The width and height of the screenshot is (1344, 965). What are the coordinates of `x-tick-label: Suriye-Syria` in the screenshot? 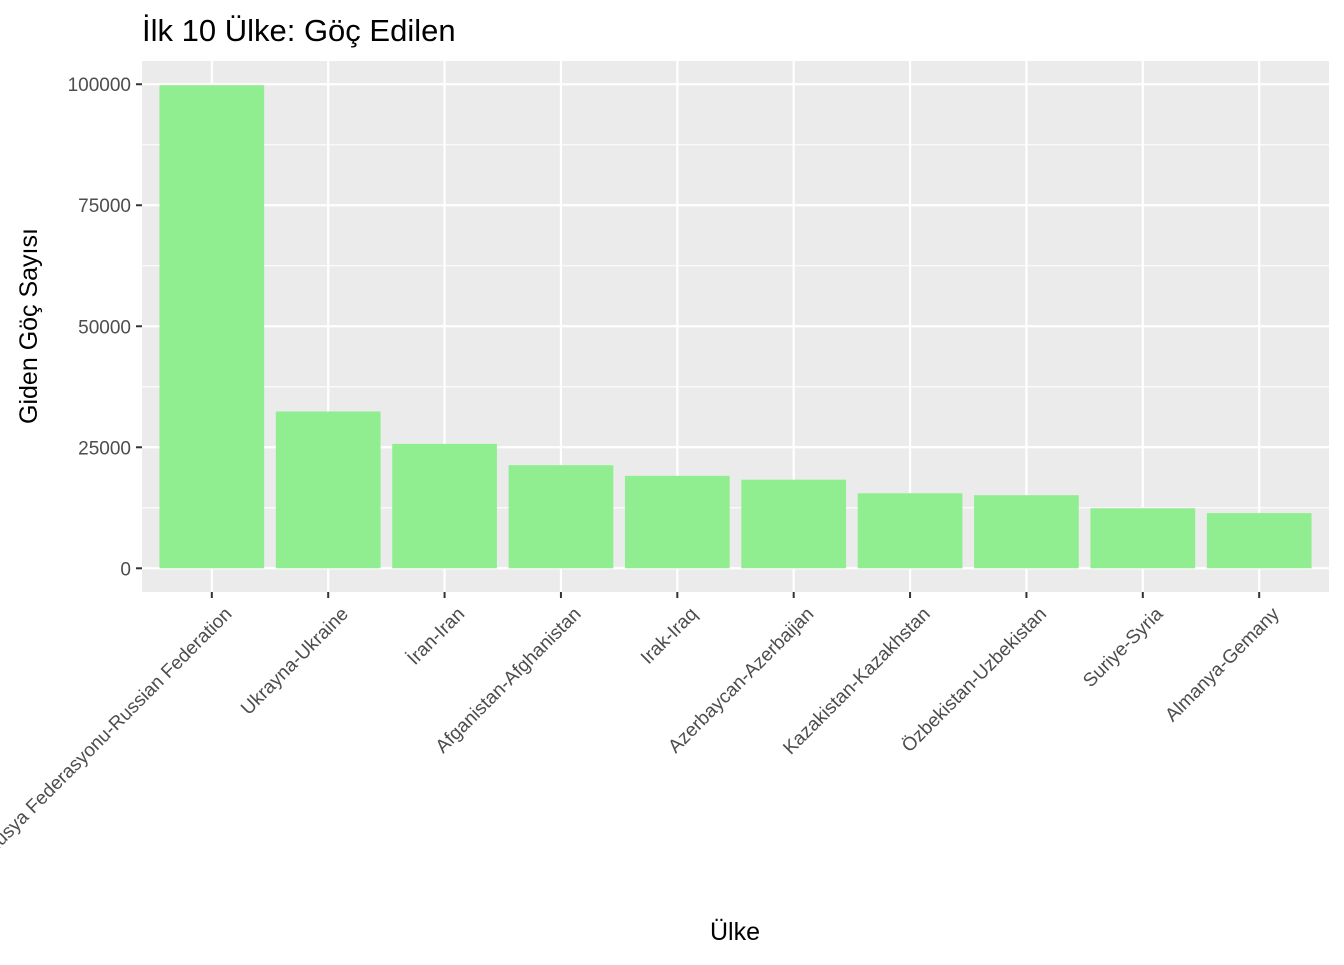 It's located at (1123, 647).